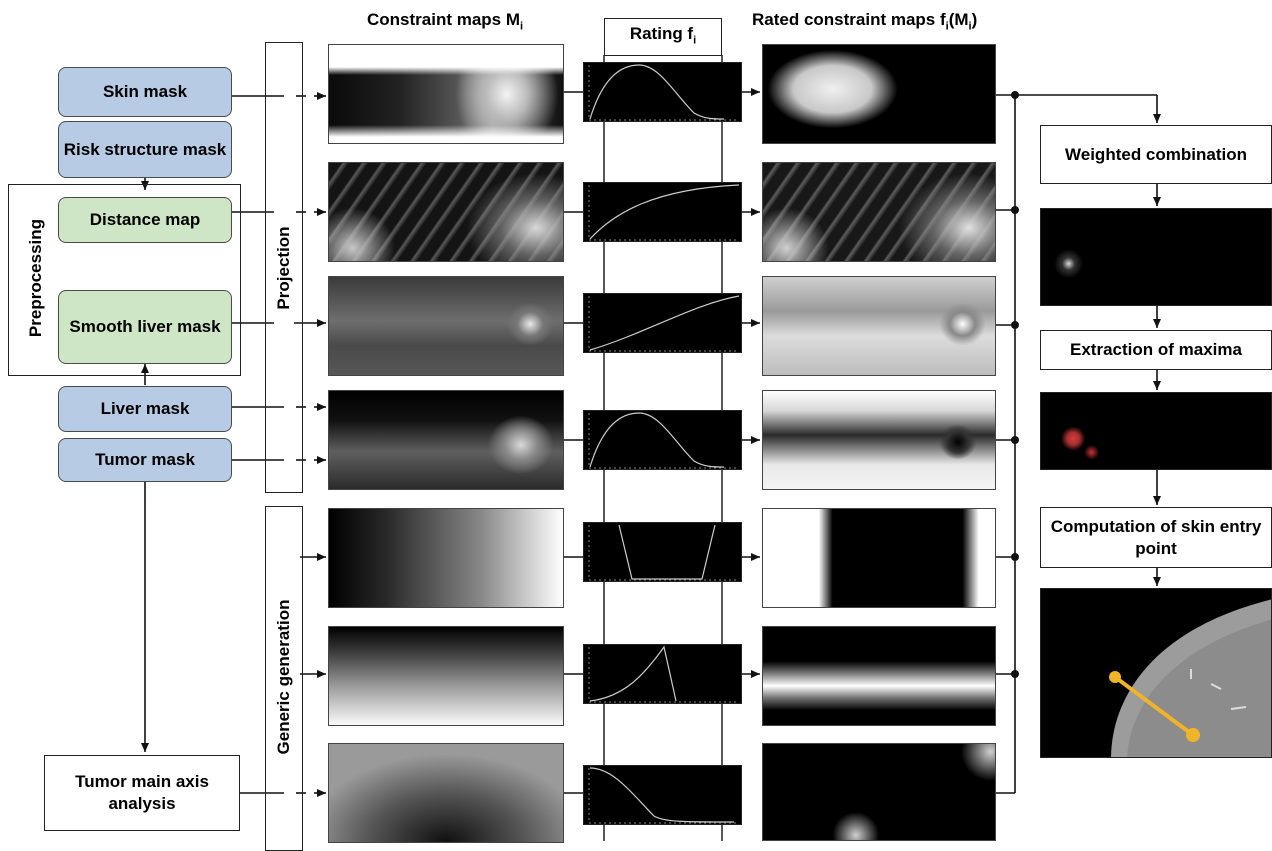 Image resolution: width=1272 pixels, height=851 pixels. I want to click on tumor-mask-node: Tumor mask, so click(145, 460).